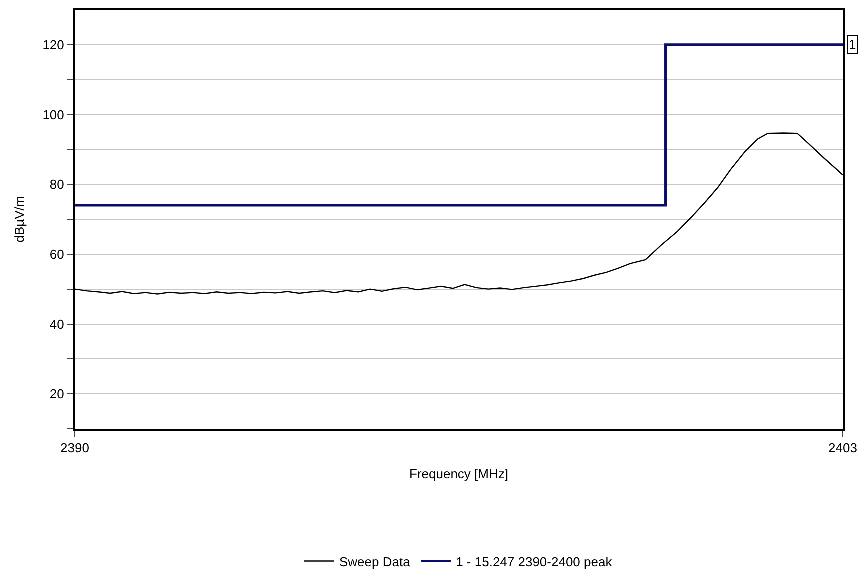 This screenshot has width=868, height=584. Describe the element at coordinates (57, 254) in the screenshot. I see `y-tick-label: 60` at that location.